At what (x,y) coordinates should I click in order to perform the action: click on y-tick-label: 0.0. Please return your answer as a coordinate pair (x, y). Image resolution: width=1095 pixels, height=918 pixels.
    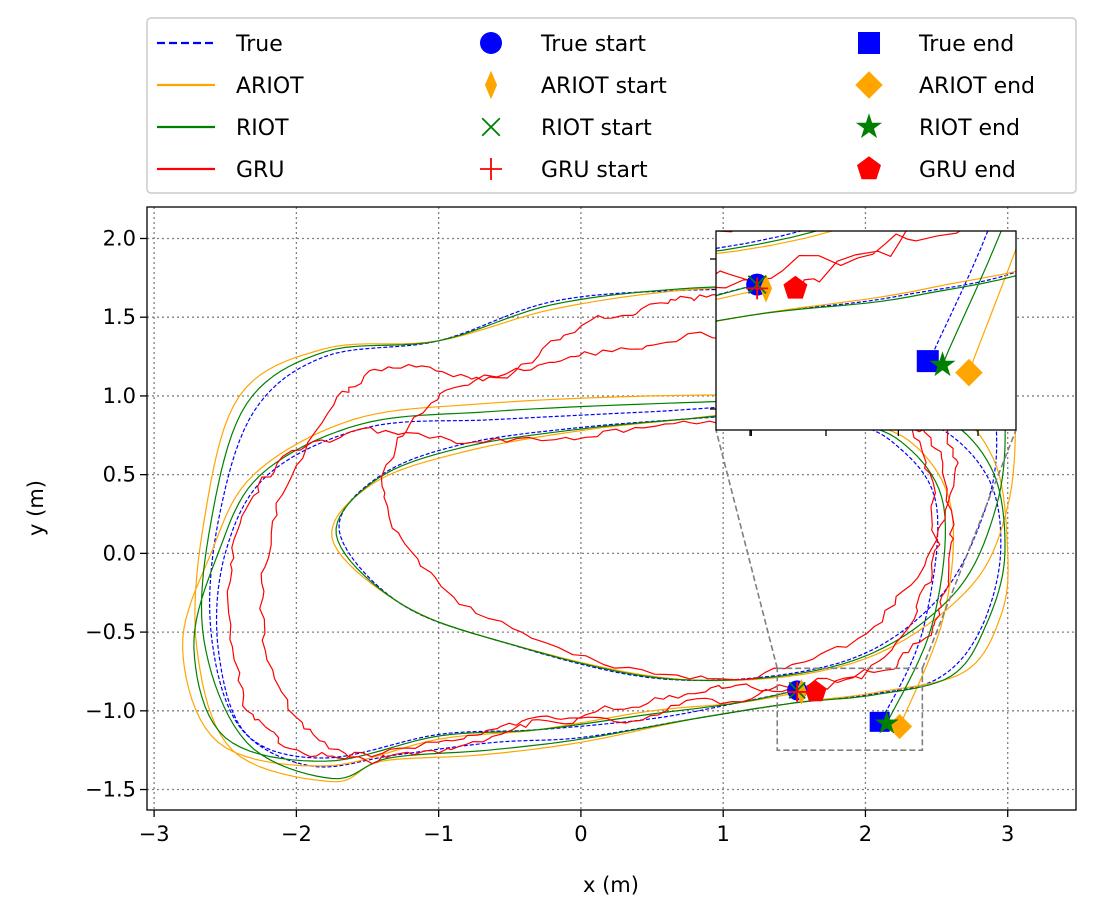
    Looking at the image, I should click on (119, 553).